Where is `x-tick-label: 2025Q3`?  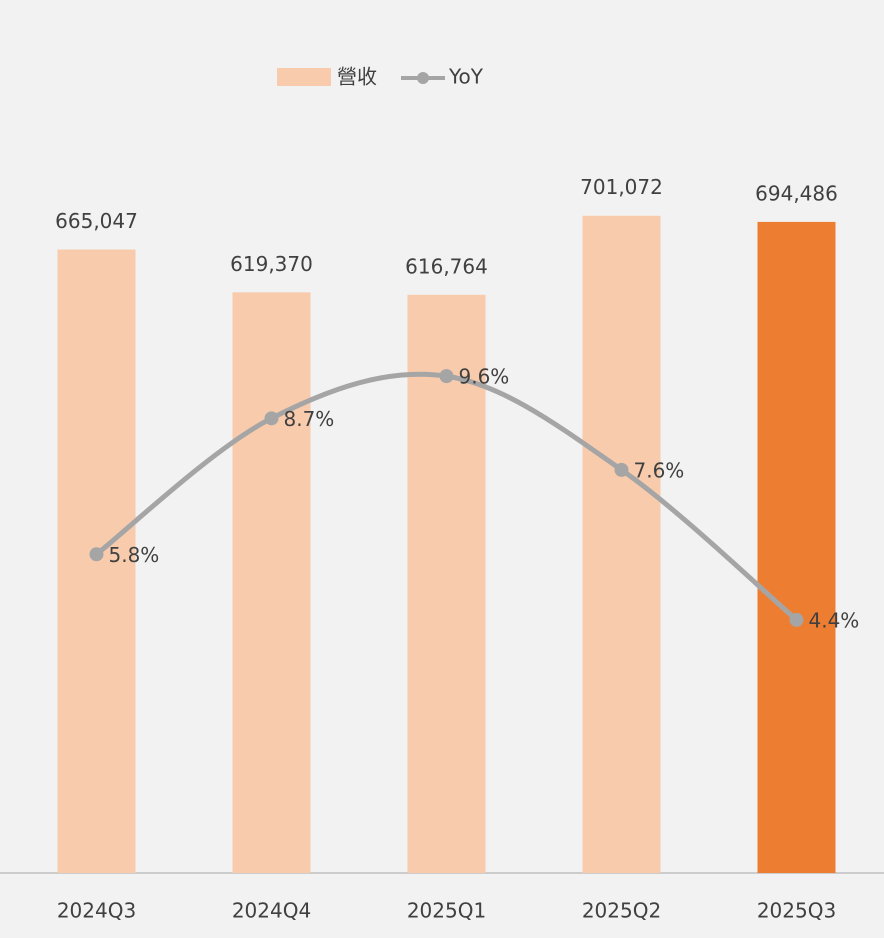
x-tick-label: 2025Q3 is located at coordinates (796, 911).